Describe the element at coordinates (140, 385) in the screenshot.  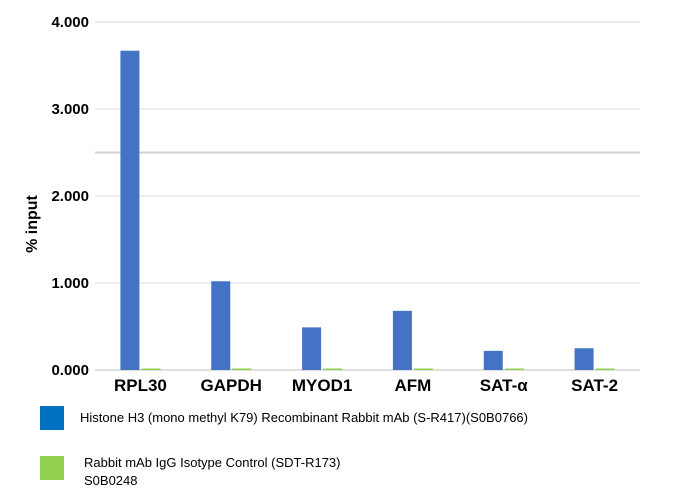
I see `category-label: RPL30` at that location.